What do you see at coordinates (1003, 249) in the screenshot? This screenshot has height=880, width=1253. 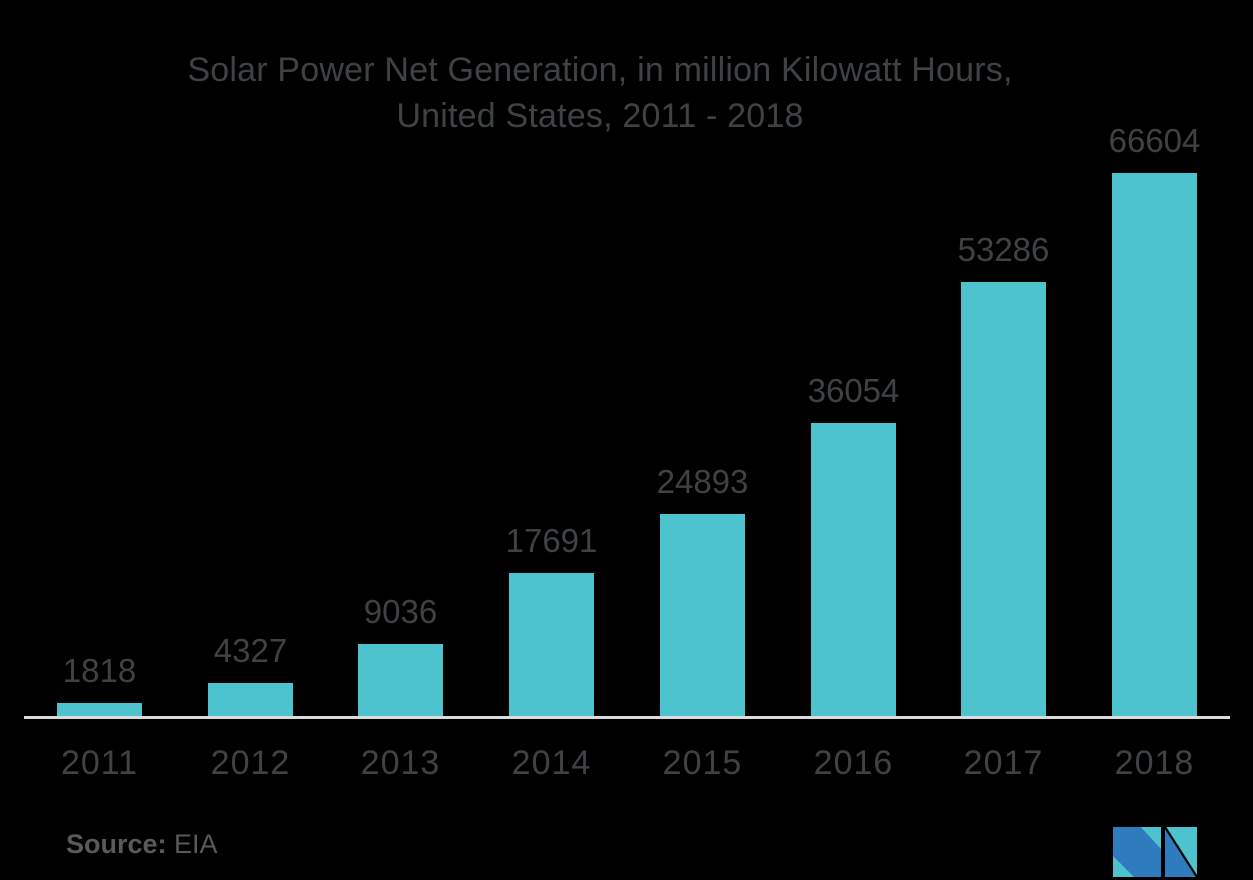 I see `bar-value-label: 53286` at bounding box center [1003, 249].